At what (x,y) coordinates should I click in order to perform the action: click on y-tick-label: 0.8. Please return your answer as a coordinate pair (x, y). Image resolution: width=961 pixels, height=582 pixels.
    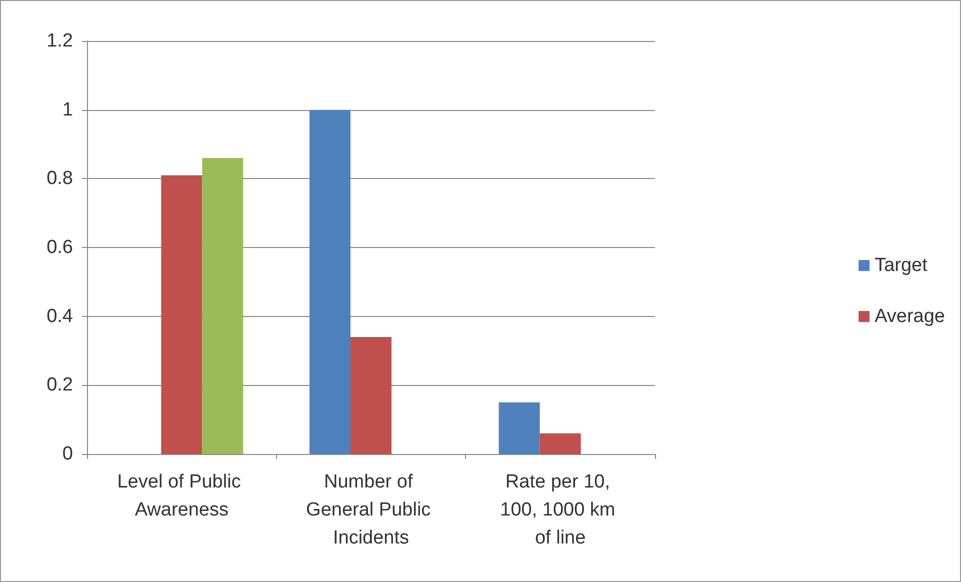
    Looking at the image, I should click on (59, 179).